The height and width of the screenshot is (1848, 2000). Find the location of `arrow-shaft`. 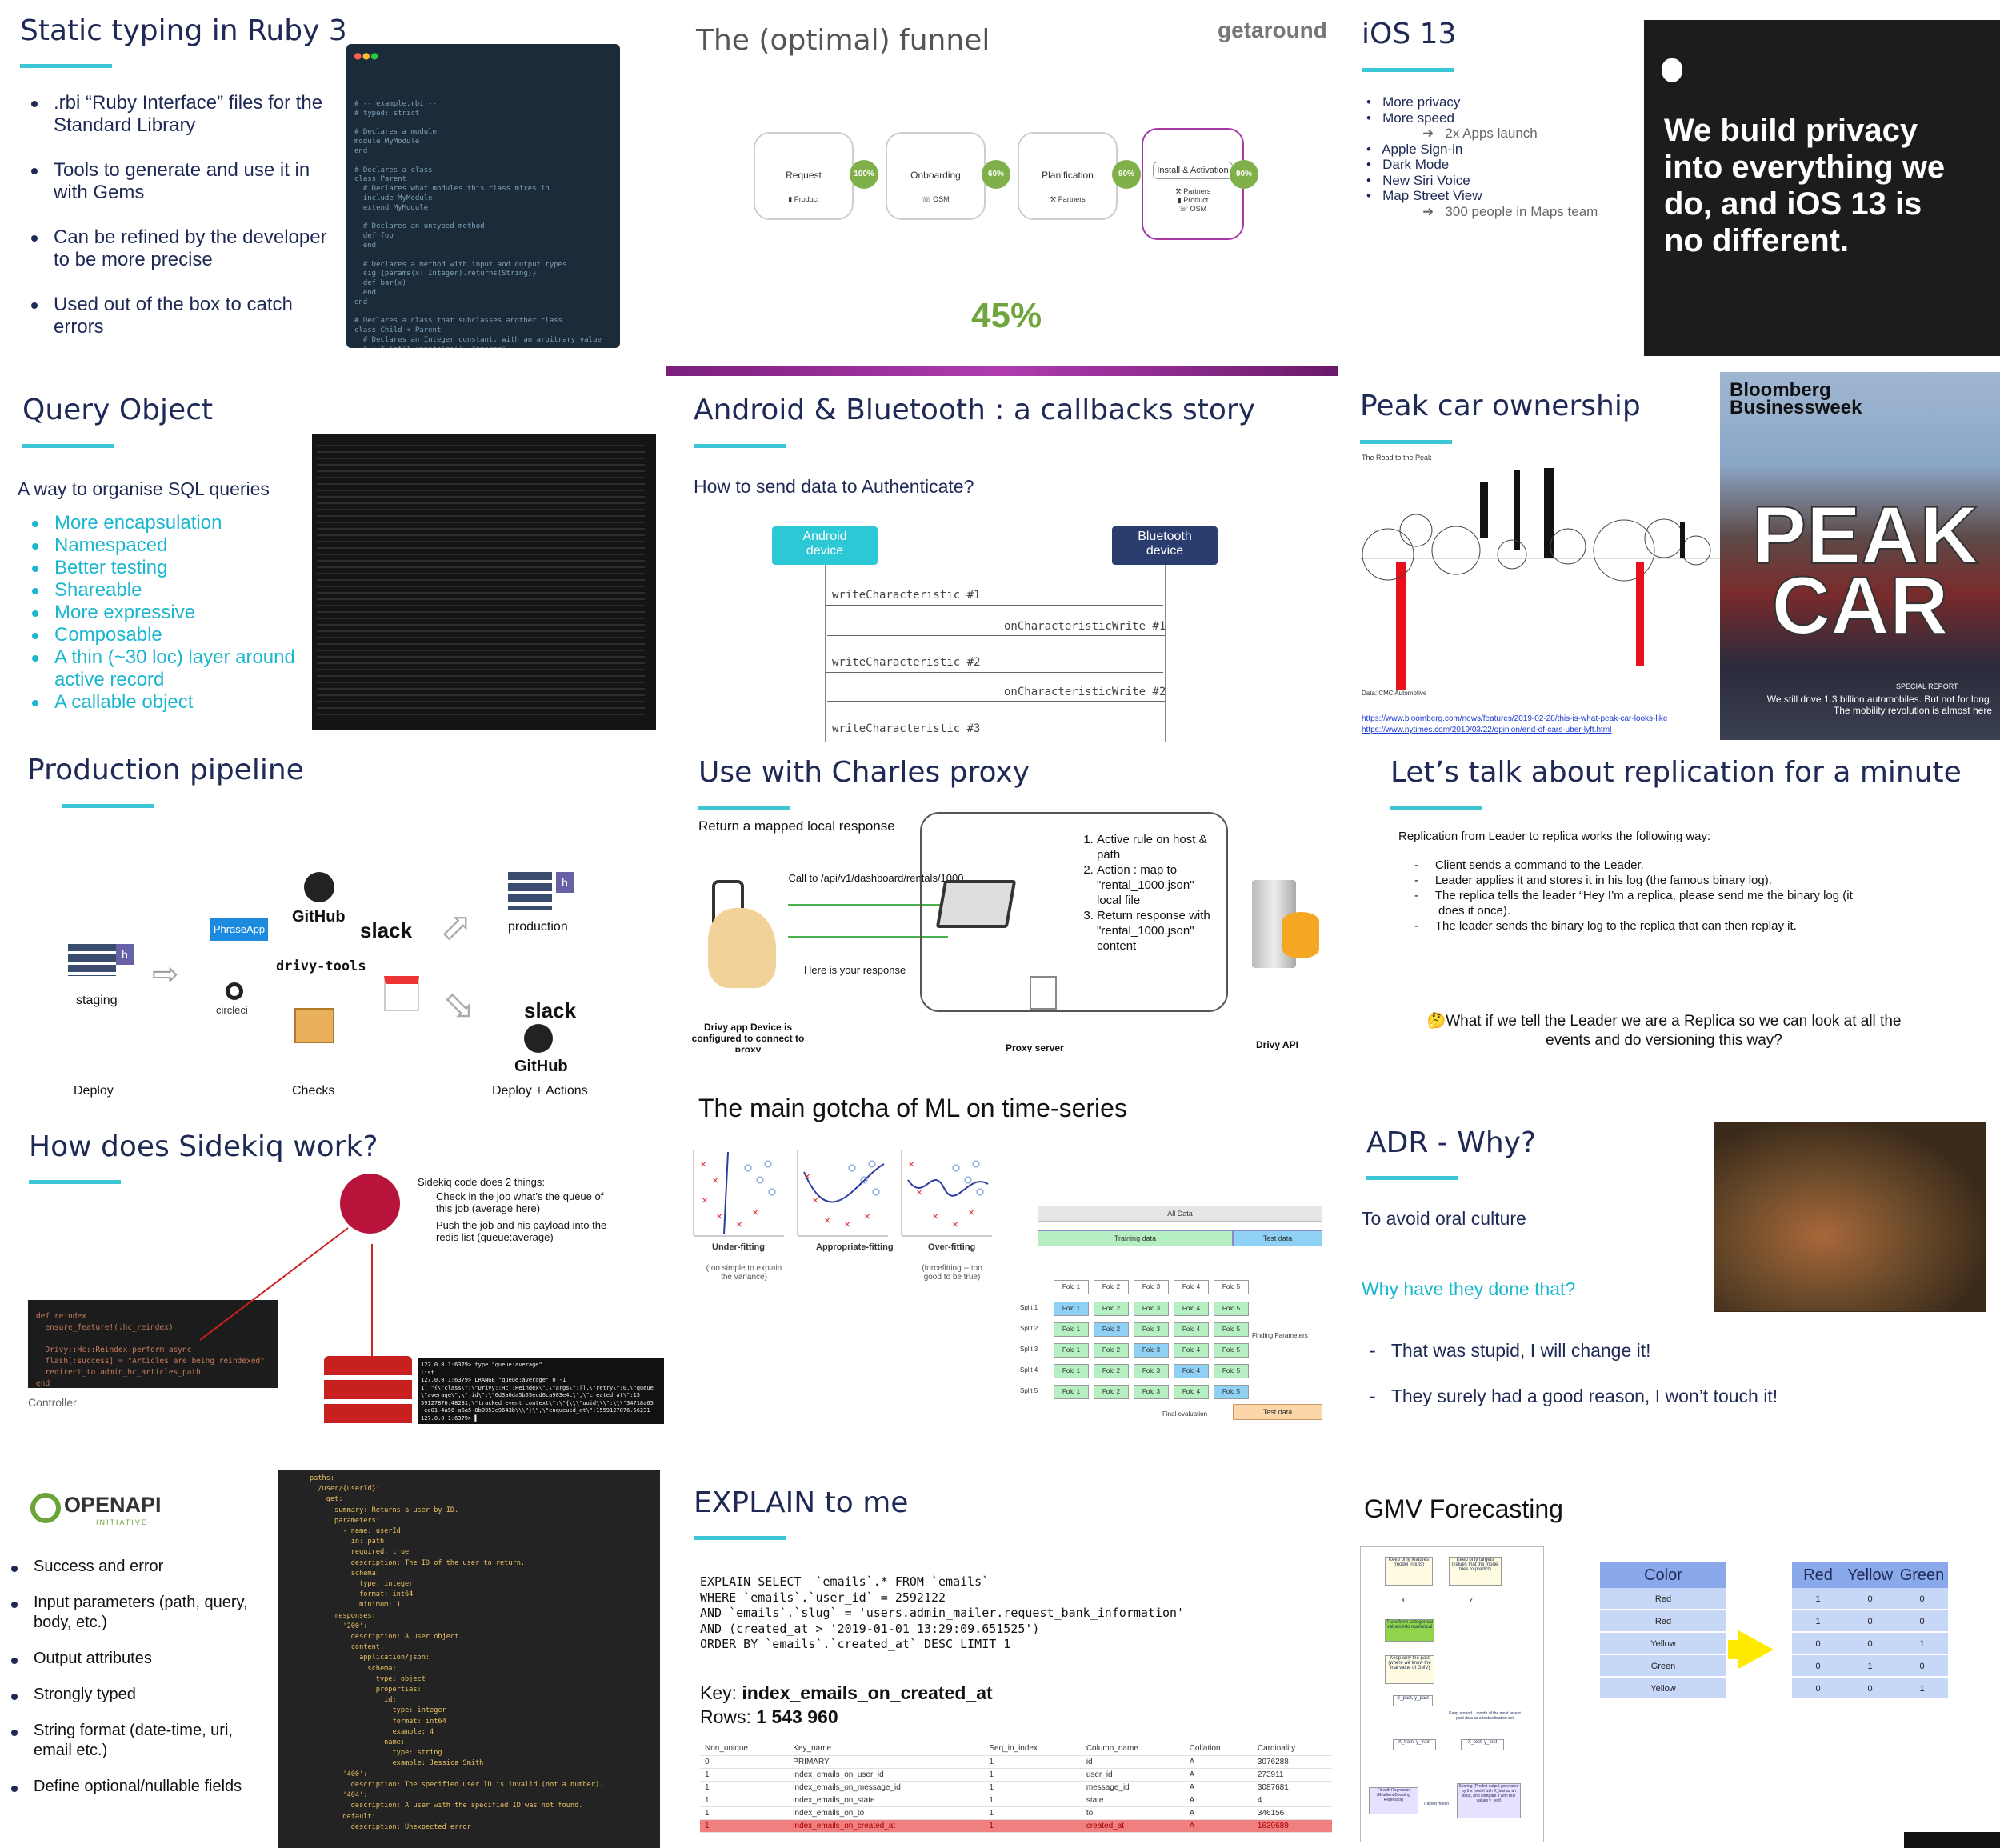

arrow-shaft is located at coordinates (1736, 1649).